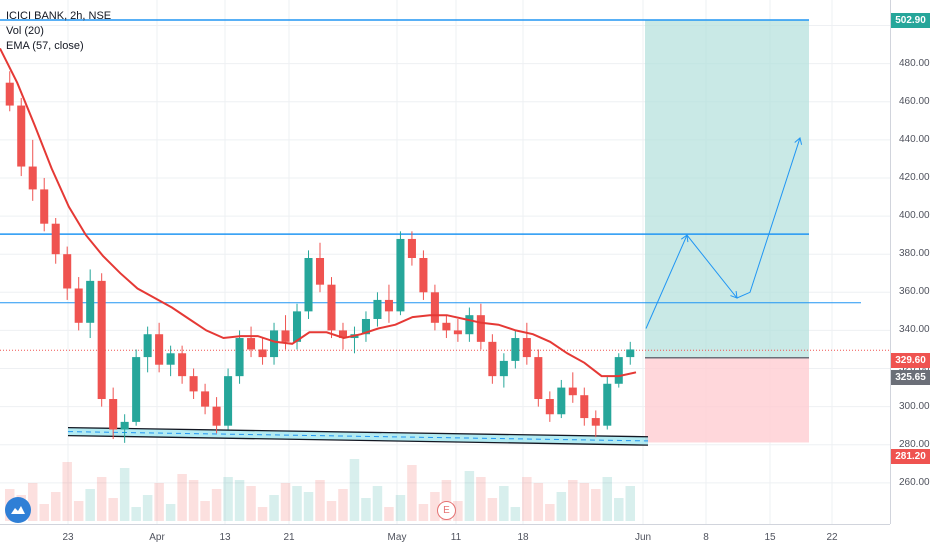 Image resolution: width=932 pixels, height=551 pixels. Describe the element at coordinates (45, 46) in the screenshot. I see `ema-indicator-label: EMA (57, close)` at that location.